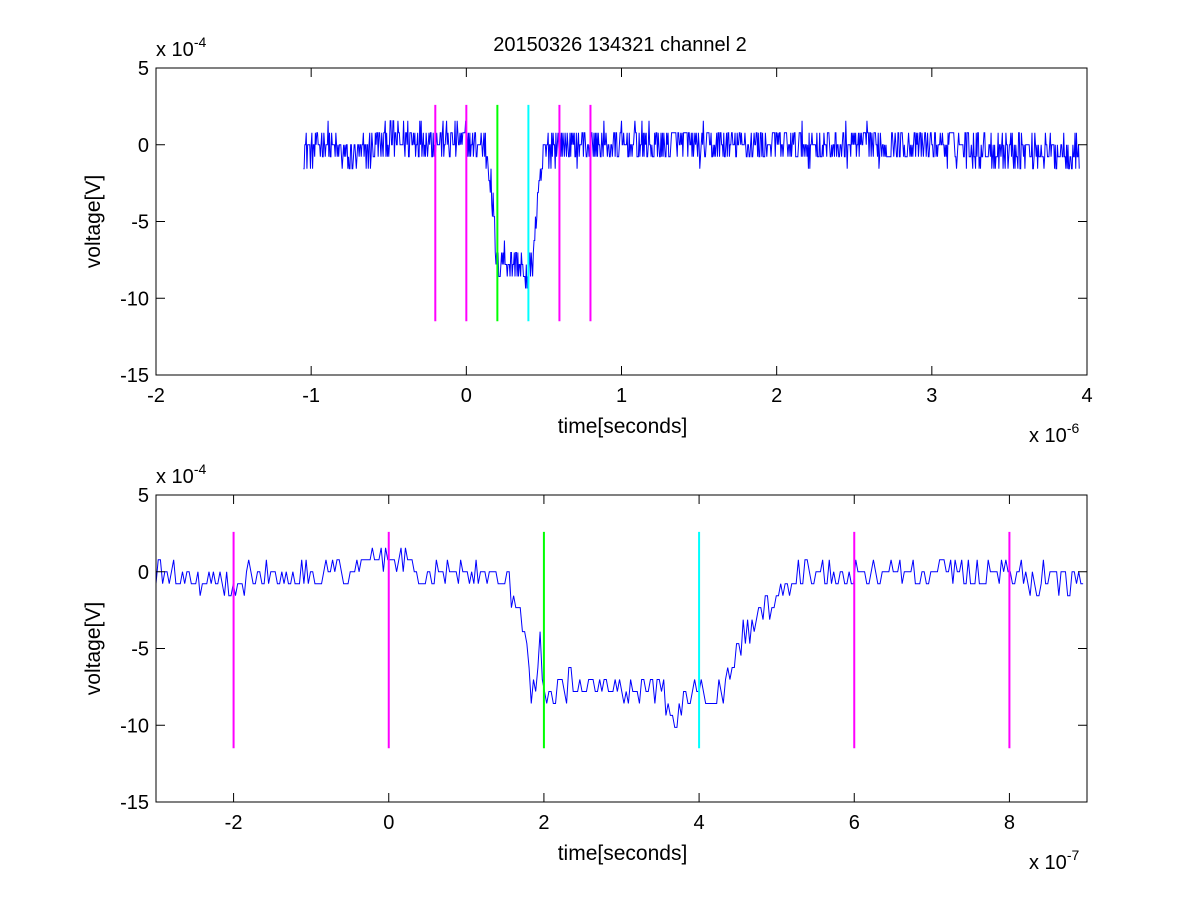 The height and width of the screenshot is (900, 1200). I want to click on bottom-plot-x-multiplier: x 10-7, so click(1054, 860).